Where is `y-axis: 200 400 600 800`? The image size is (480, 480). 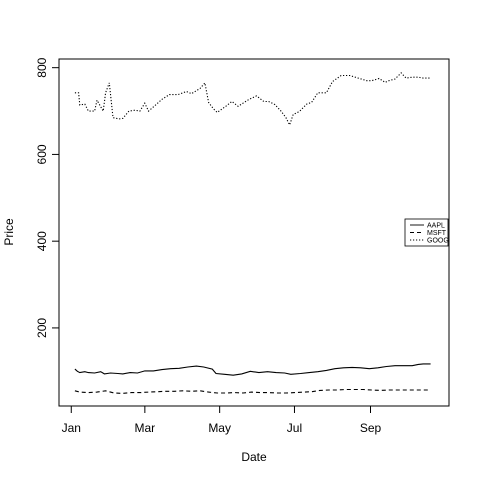 y-axis: 200 400 600 800 is located at coordinates (47, 197).